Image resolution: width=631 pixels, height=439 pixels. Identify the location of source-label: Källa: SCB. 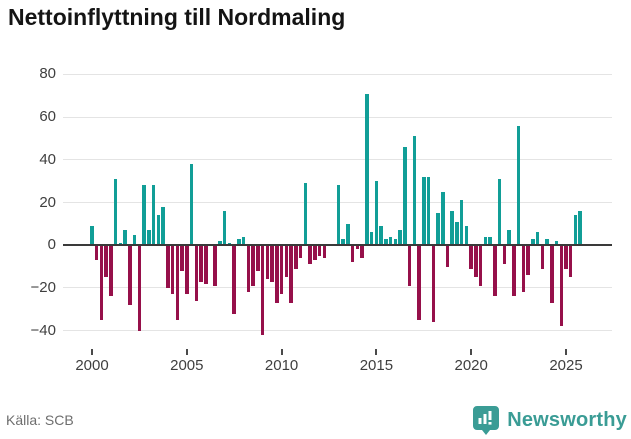
(40, 420).